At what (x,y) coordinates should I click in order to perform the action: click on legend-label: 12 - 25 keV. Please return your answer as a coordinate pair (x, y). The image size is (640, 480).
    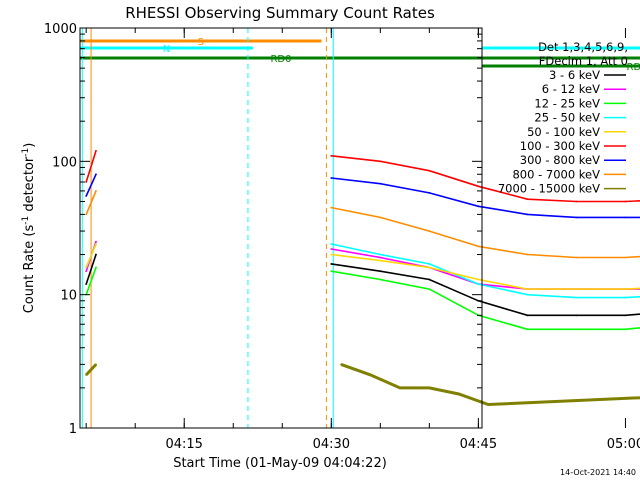
    Looking at the image, I should click on (567, 103).